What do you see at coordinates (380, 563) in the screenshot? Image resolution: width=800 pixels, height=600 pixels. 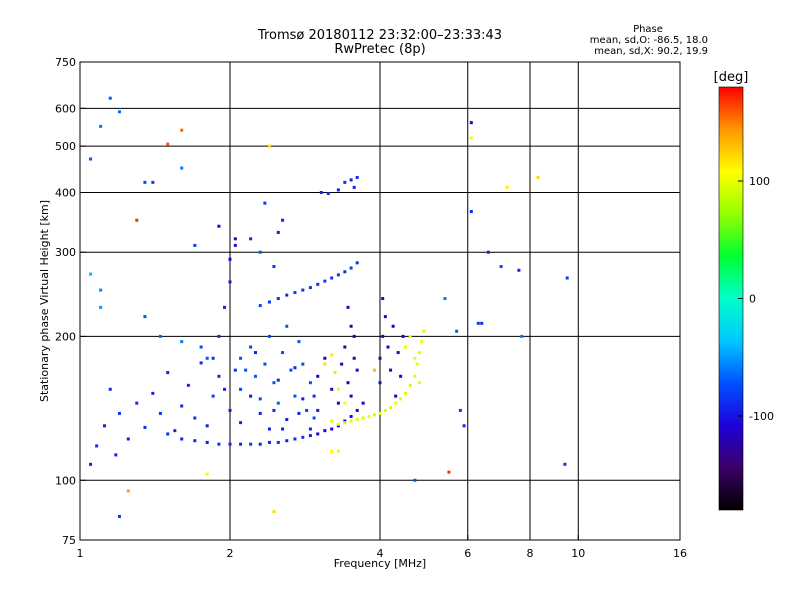 I see `x-axis-label: Frequency [MHz]` at bounding box center [380, 563].